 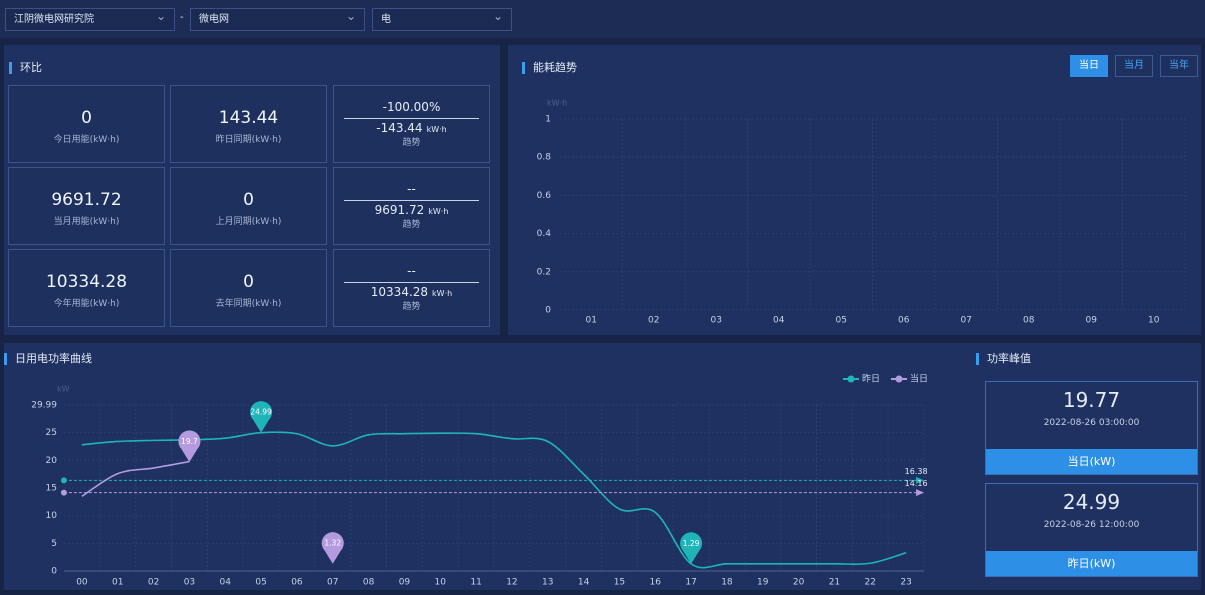 I want to click on stat-cell: 143.44 昨日同期(kW·h), so click(x=248, y=124).